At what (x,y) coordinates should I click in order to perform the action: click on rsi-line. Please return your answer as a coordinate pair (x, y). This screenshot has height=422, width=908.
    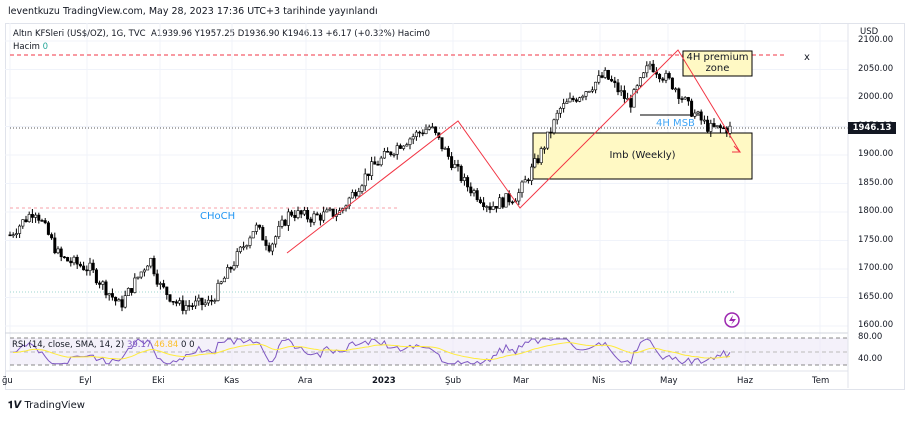
    Looking at the image, I should click on (372, 351).